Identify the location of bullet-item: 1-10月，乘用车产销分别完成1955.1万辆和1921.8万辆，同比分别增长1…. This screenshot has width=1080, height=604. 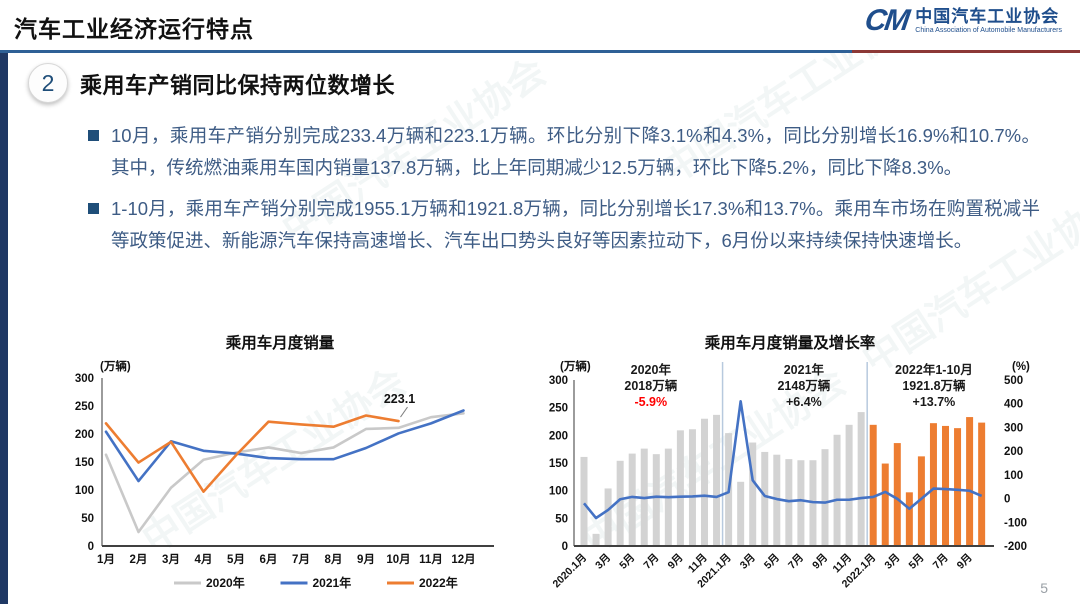
(564, 225).